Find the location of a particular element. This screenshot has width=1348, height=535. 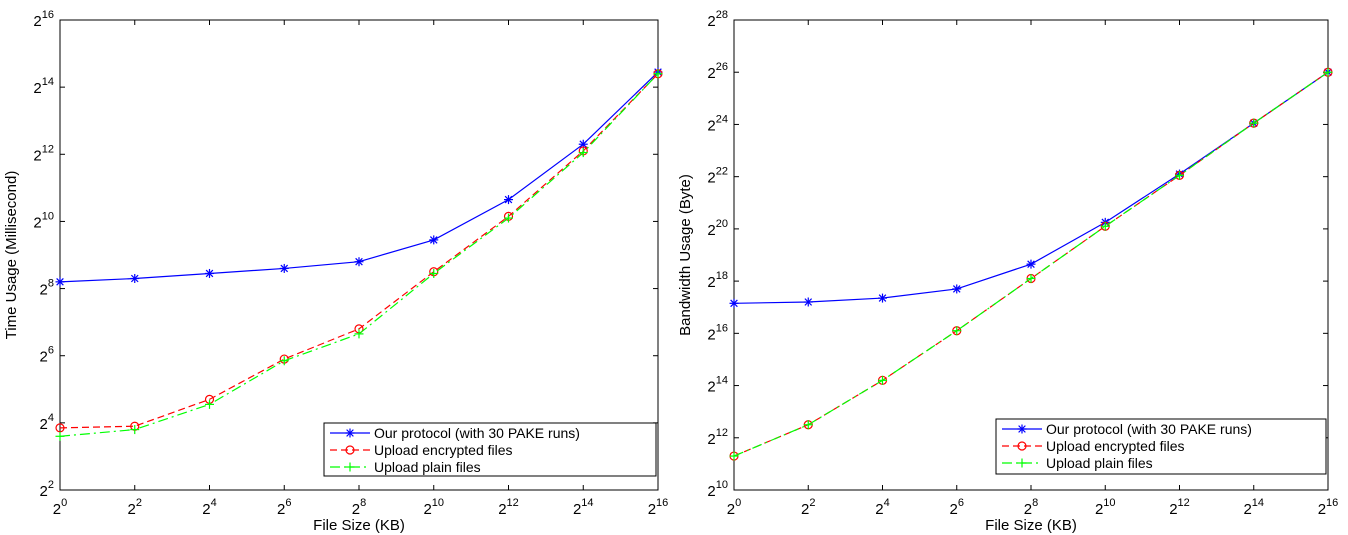

y-tick-label: 228 is located at coordinates (717, 19).